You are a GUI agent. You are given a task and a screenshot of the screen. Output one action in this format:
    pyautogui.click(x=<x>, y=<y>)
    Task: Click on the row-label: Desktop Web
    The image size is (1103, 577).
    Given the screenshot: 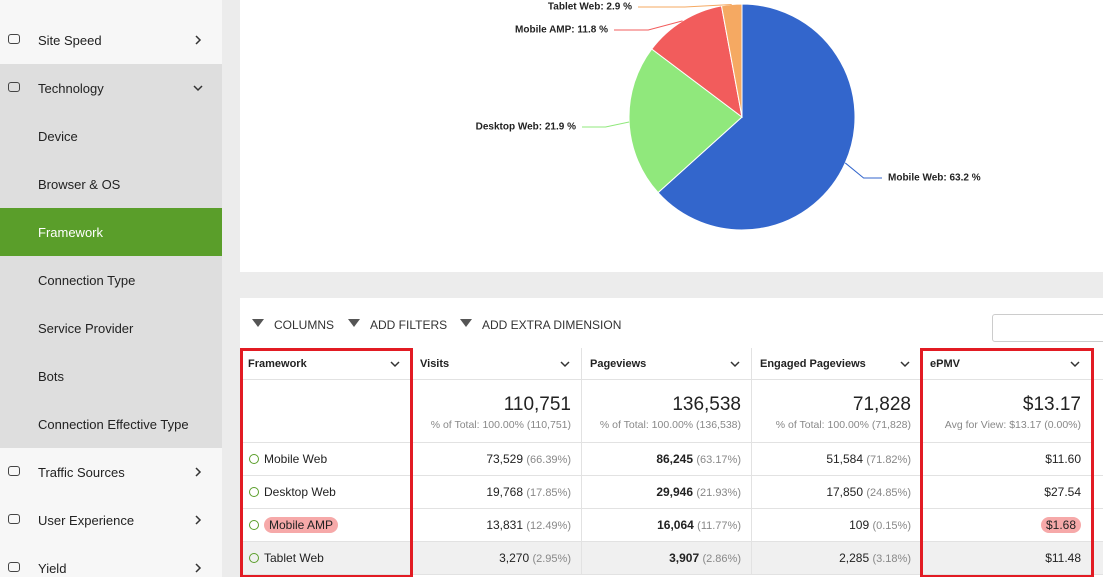 What is the action you would take?
    pyautogui.click(x=300, y=492)
    